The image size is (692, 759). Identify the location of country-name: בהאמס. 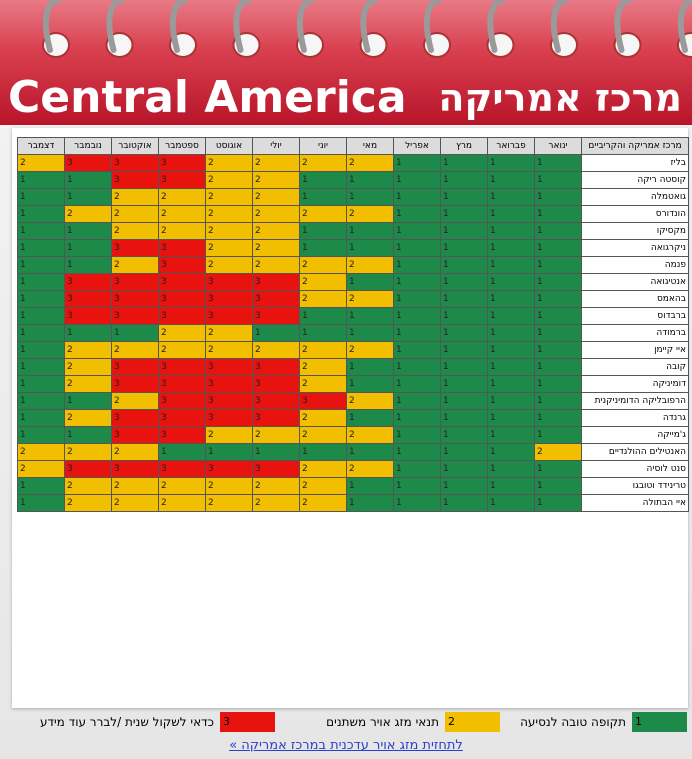
(635, 299).